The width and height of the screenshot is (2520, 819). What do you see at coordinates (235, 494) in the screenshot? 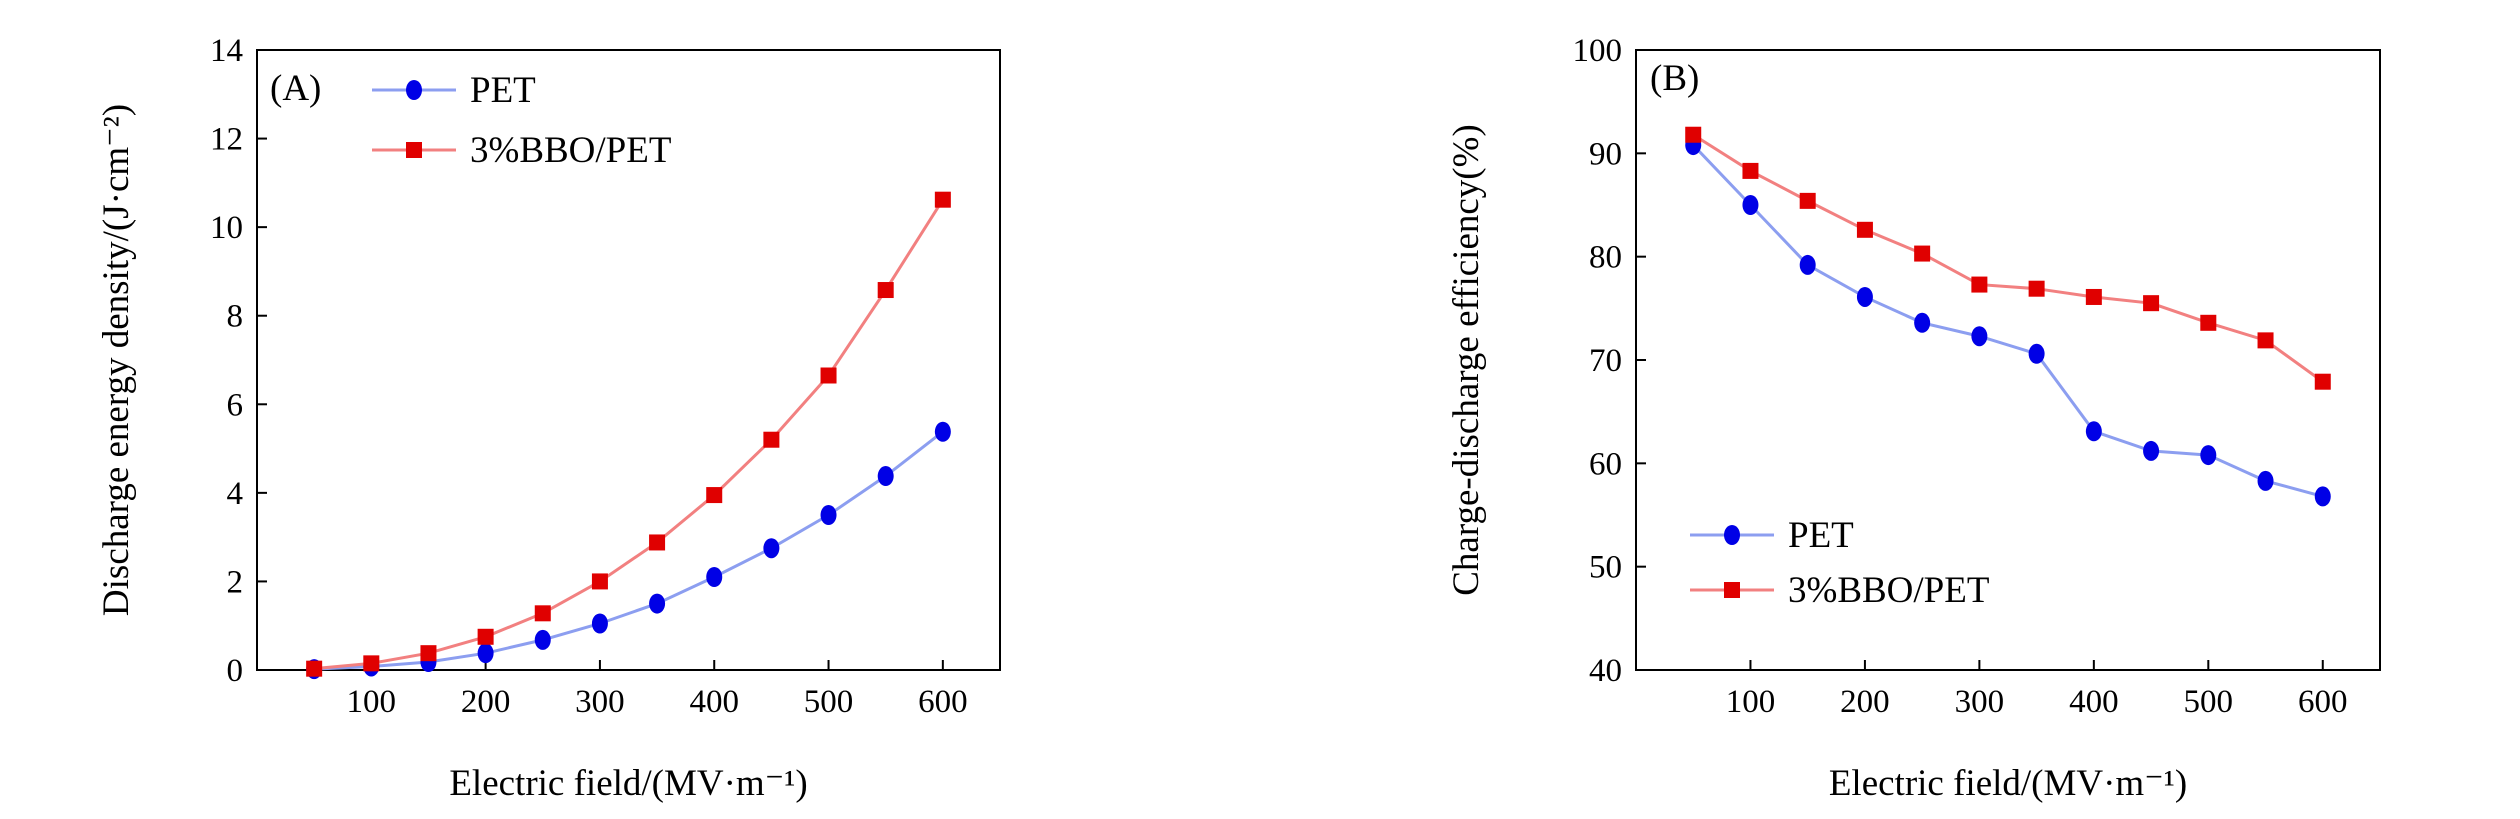
I see `y-tick-label: 4` at bounding box center [235, 494].